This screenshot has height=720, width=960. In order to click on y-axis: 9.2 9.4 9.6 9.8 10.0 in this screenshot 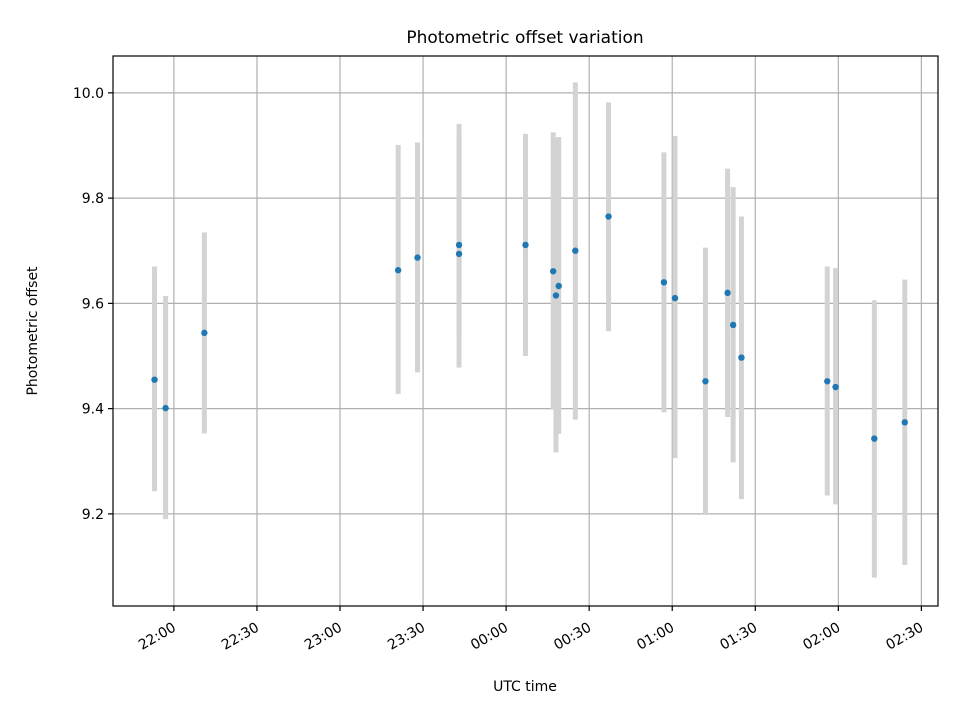, I will do `click(93, 304)`.